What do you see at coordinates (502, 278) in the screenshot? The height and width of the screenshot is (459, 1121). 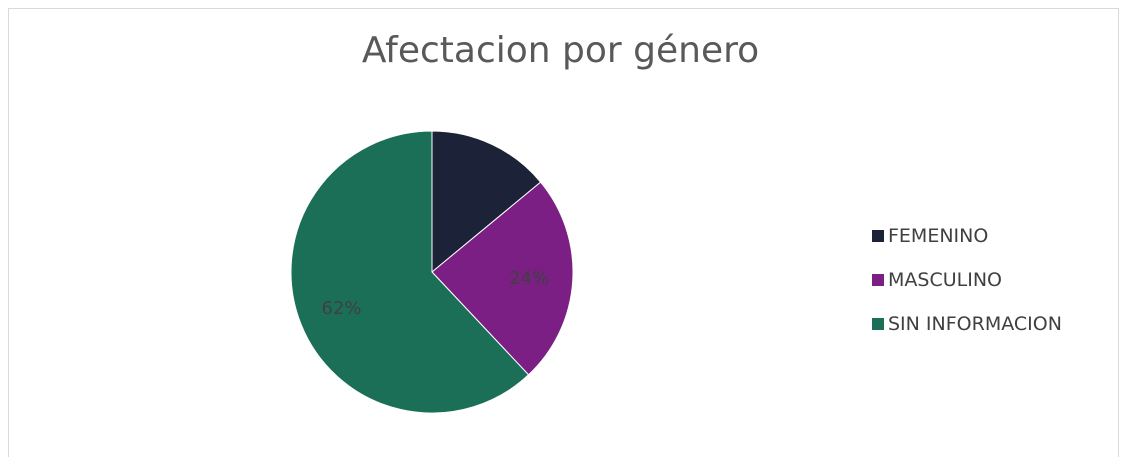 I see `pie-slice-masculino` at bounding box center [502, 278].